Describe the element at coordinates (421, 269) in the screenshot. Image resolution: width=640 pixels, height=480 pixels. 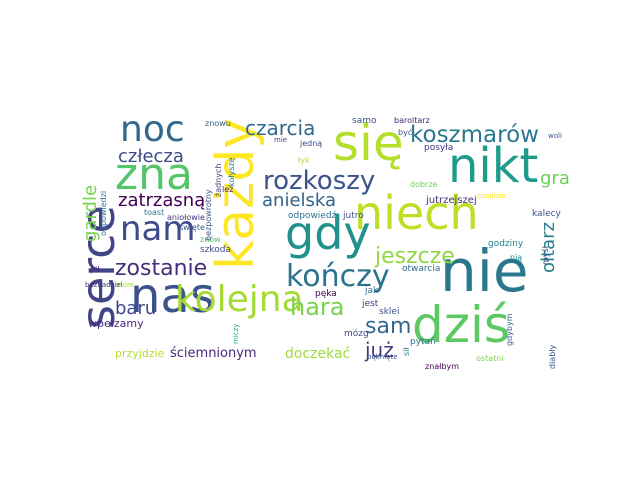
I see `word: otwarcia` at that location.